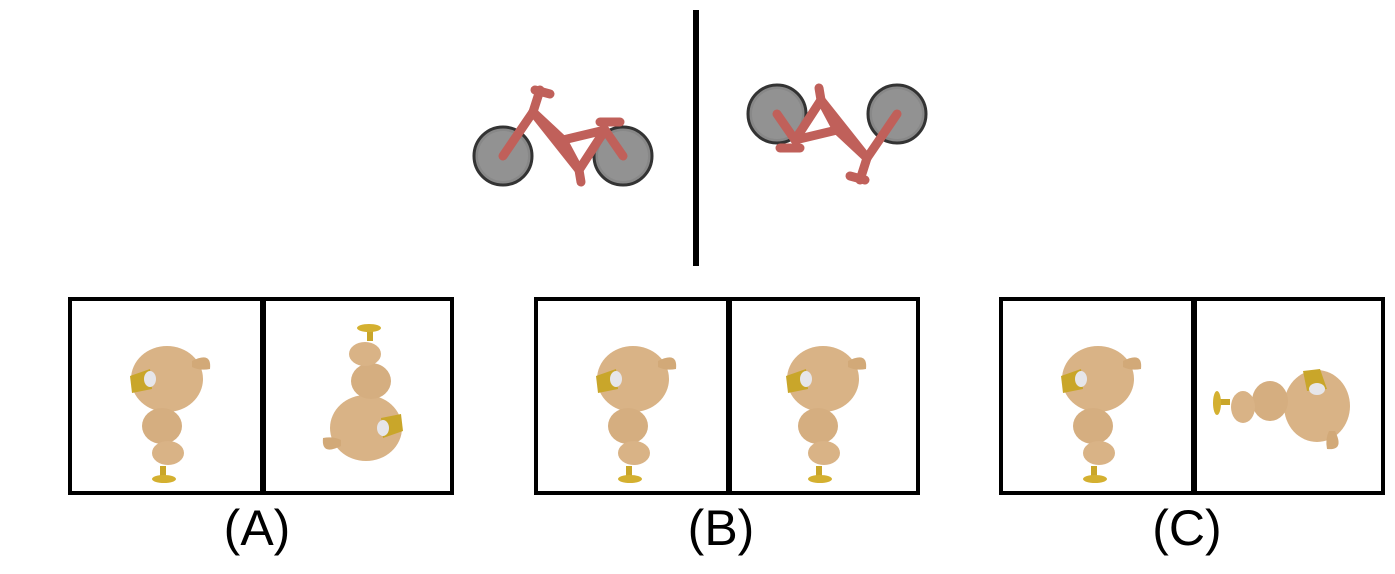  What do you see at coordinates (1281, 409) in the screenshot?
I see `chick-rotated-sideways-icon` at bounding box center [1281, 409].